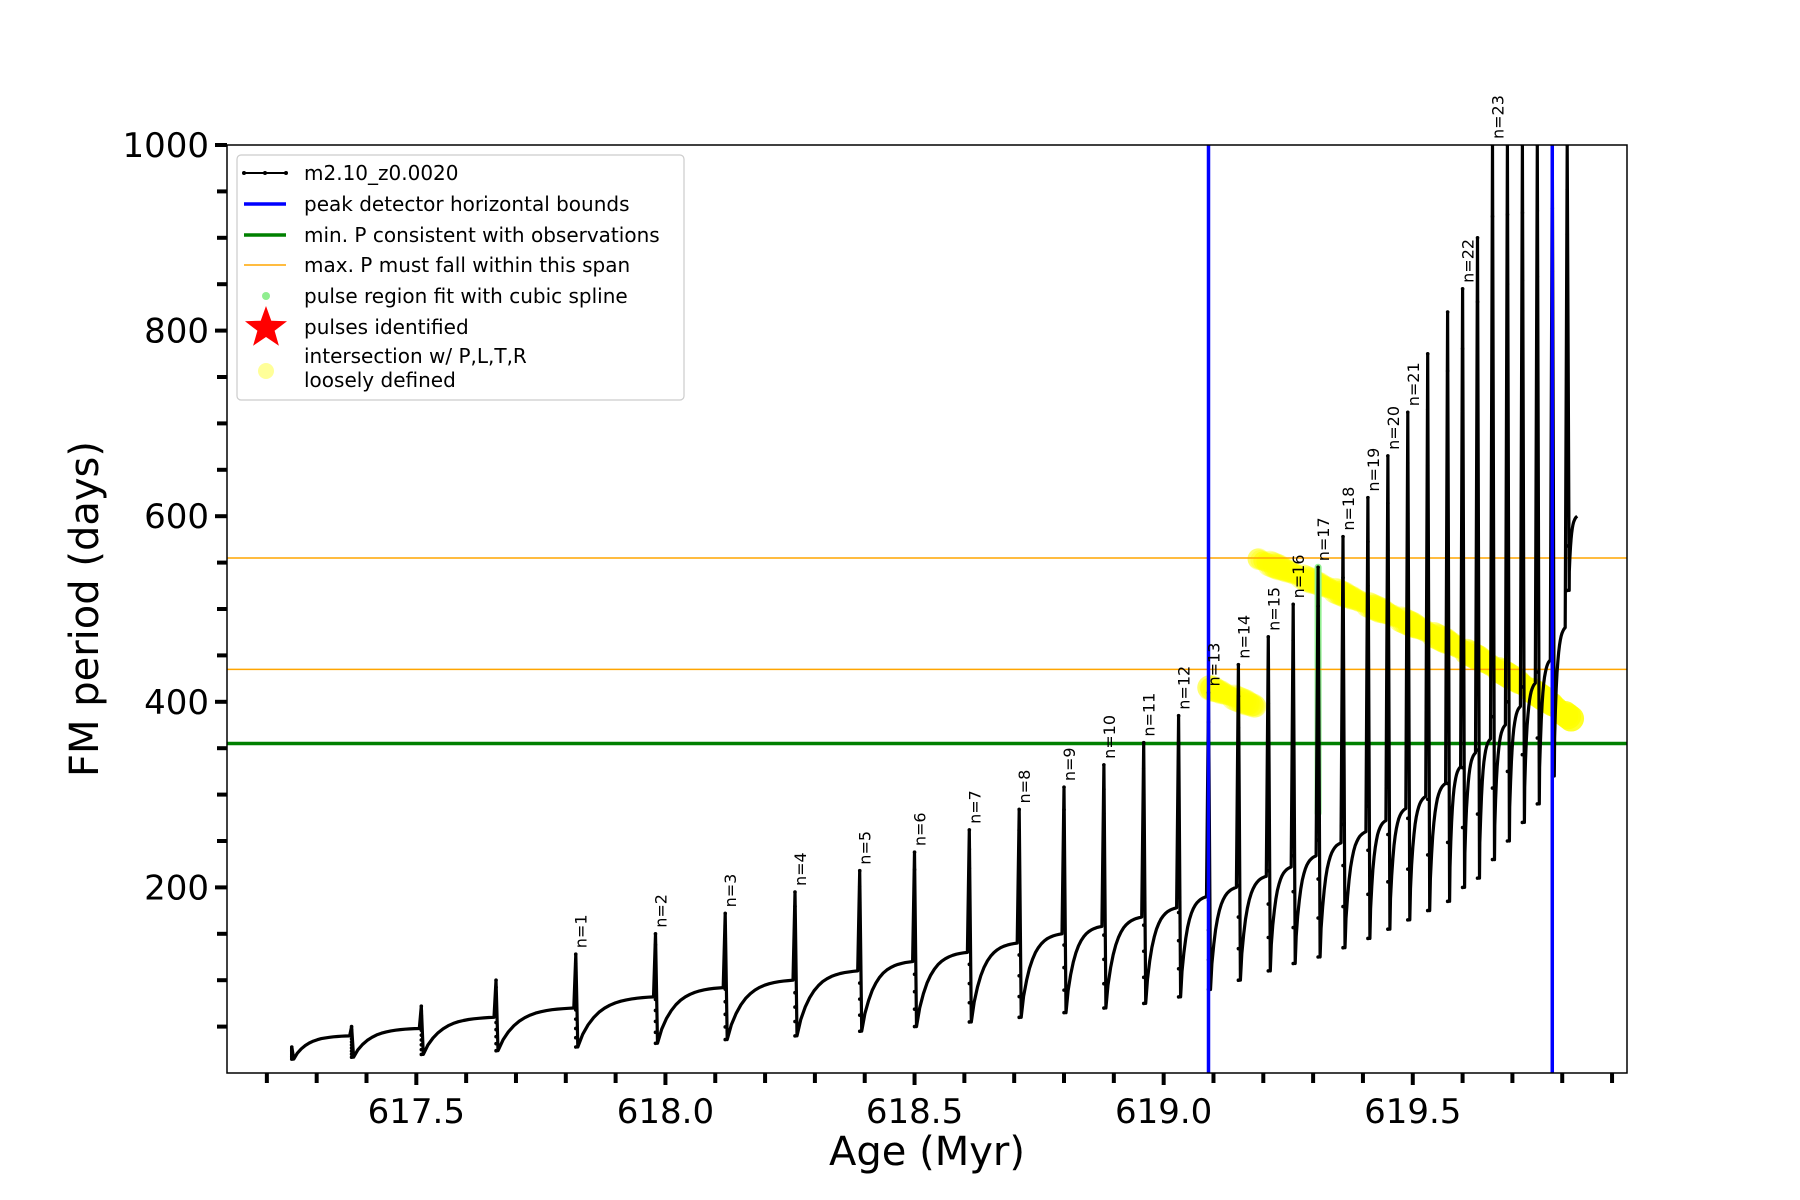 Image resolution: width=1800 pixels, height=1200 pixels. What do you see at coordinates (1213, 665) in the screenshot?
I see `pulse-label: n=13` at bounding box center [1213, 665].